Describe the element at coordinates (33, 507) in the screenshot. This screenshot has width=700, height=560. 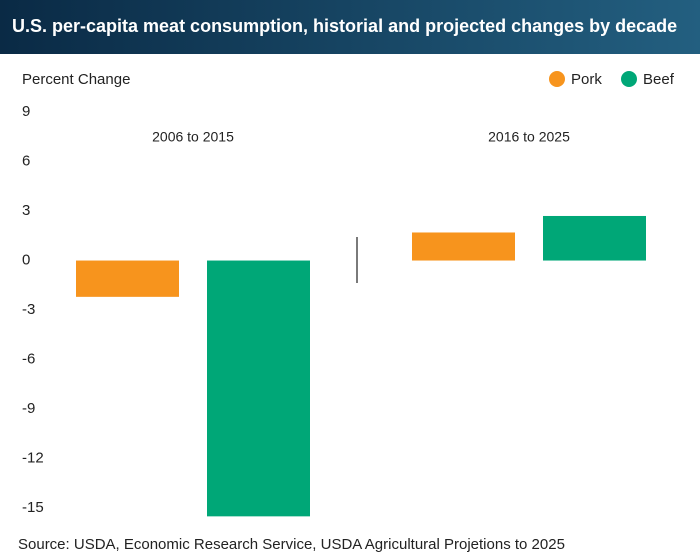
I see `y-tick-label: -15` at that location.